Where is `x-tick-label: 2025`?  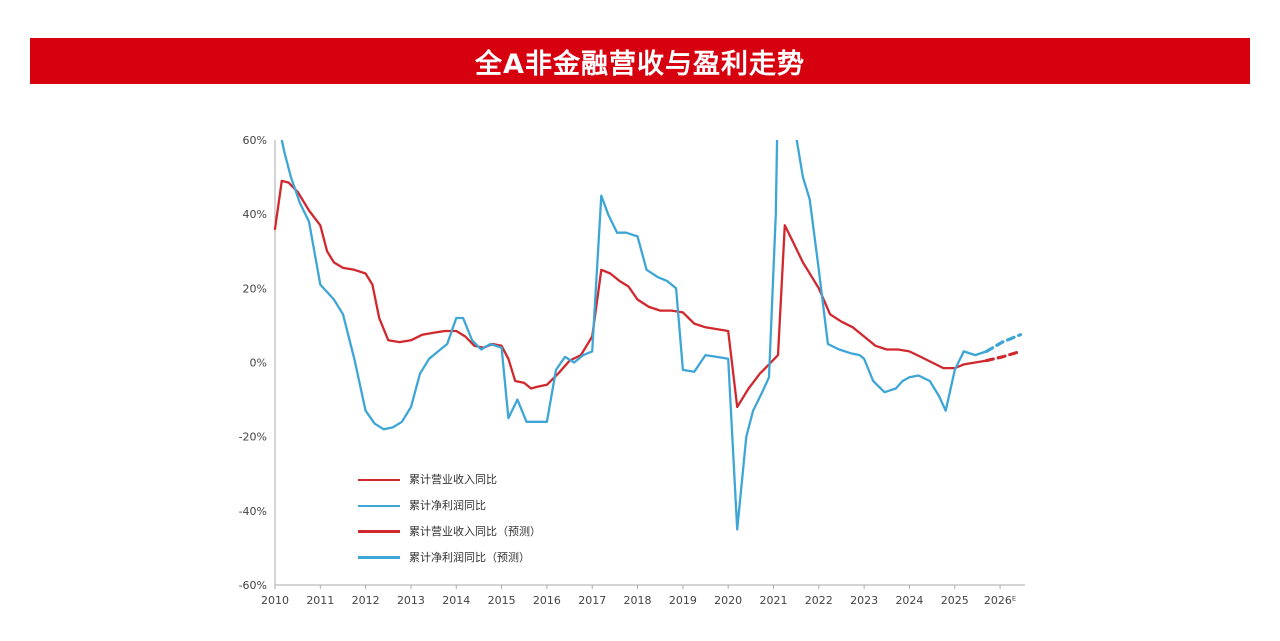
x-tick-label: 2025 is located at coordinates (955, 600).